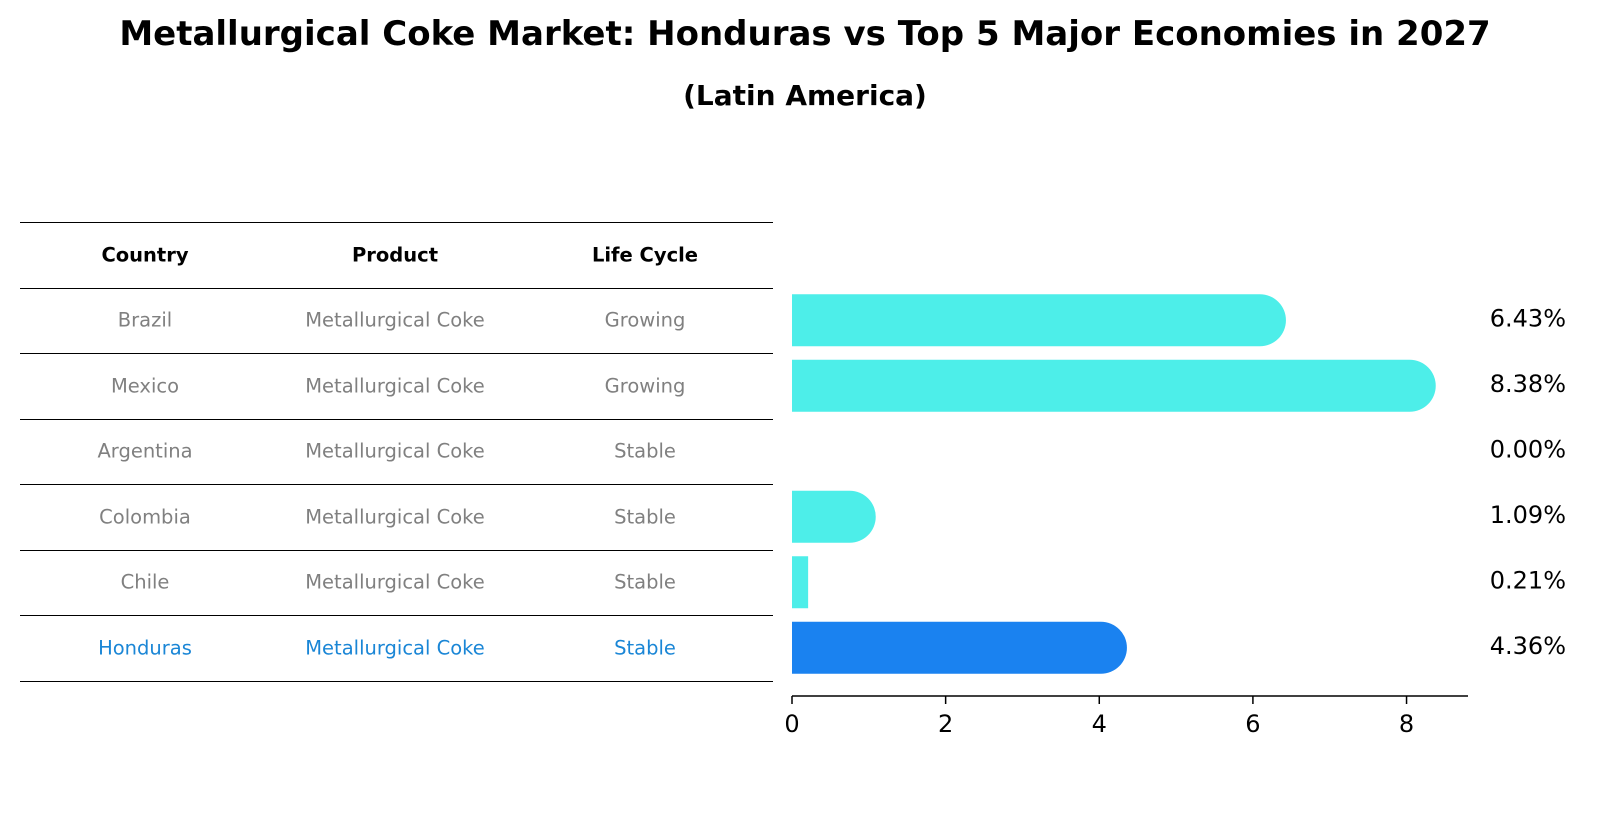 The image size is (1610, 823). I want to click on table-cell-country: Mexico, so click(145, 386).